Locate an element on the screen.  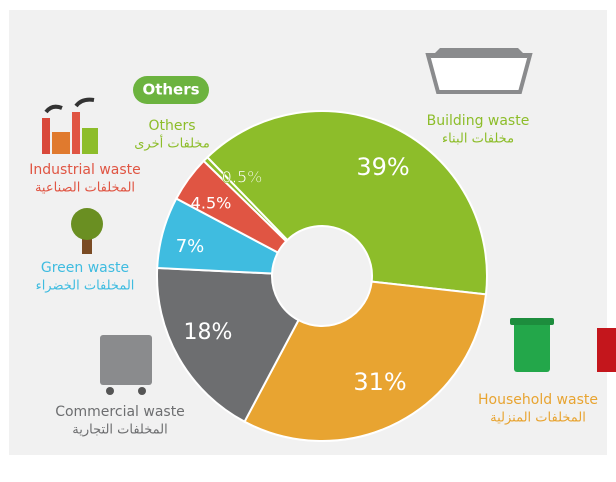
value-label: 0.5% is located at coordinates (242, 177).